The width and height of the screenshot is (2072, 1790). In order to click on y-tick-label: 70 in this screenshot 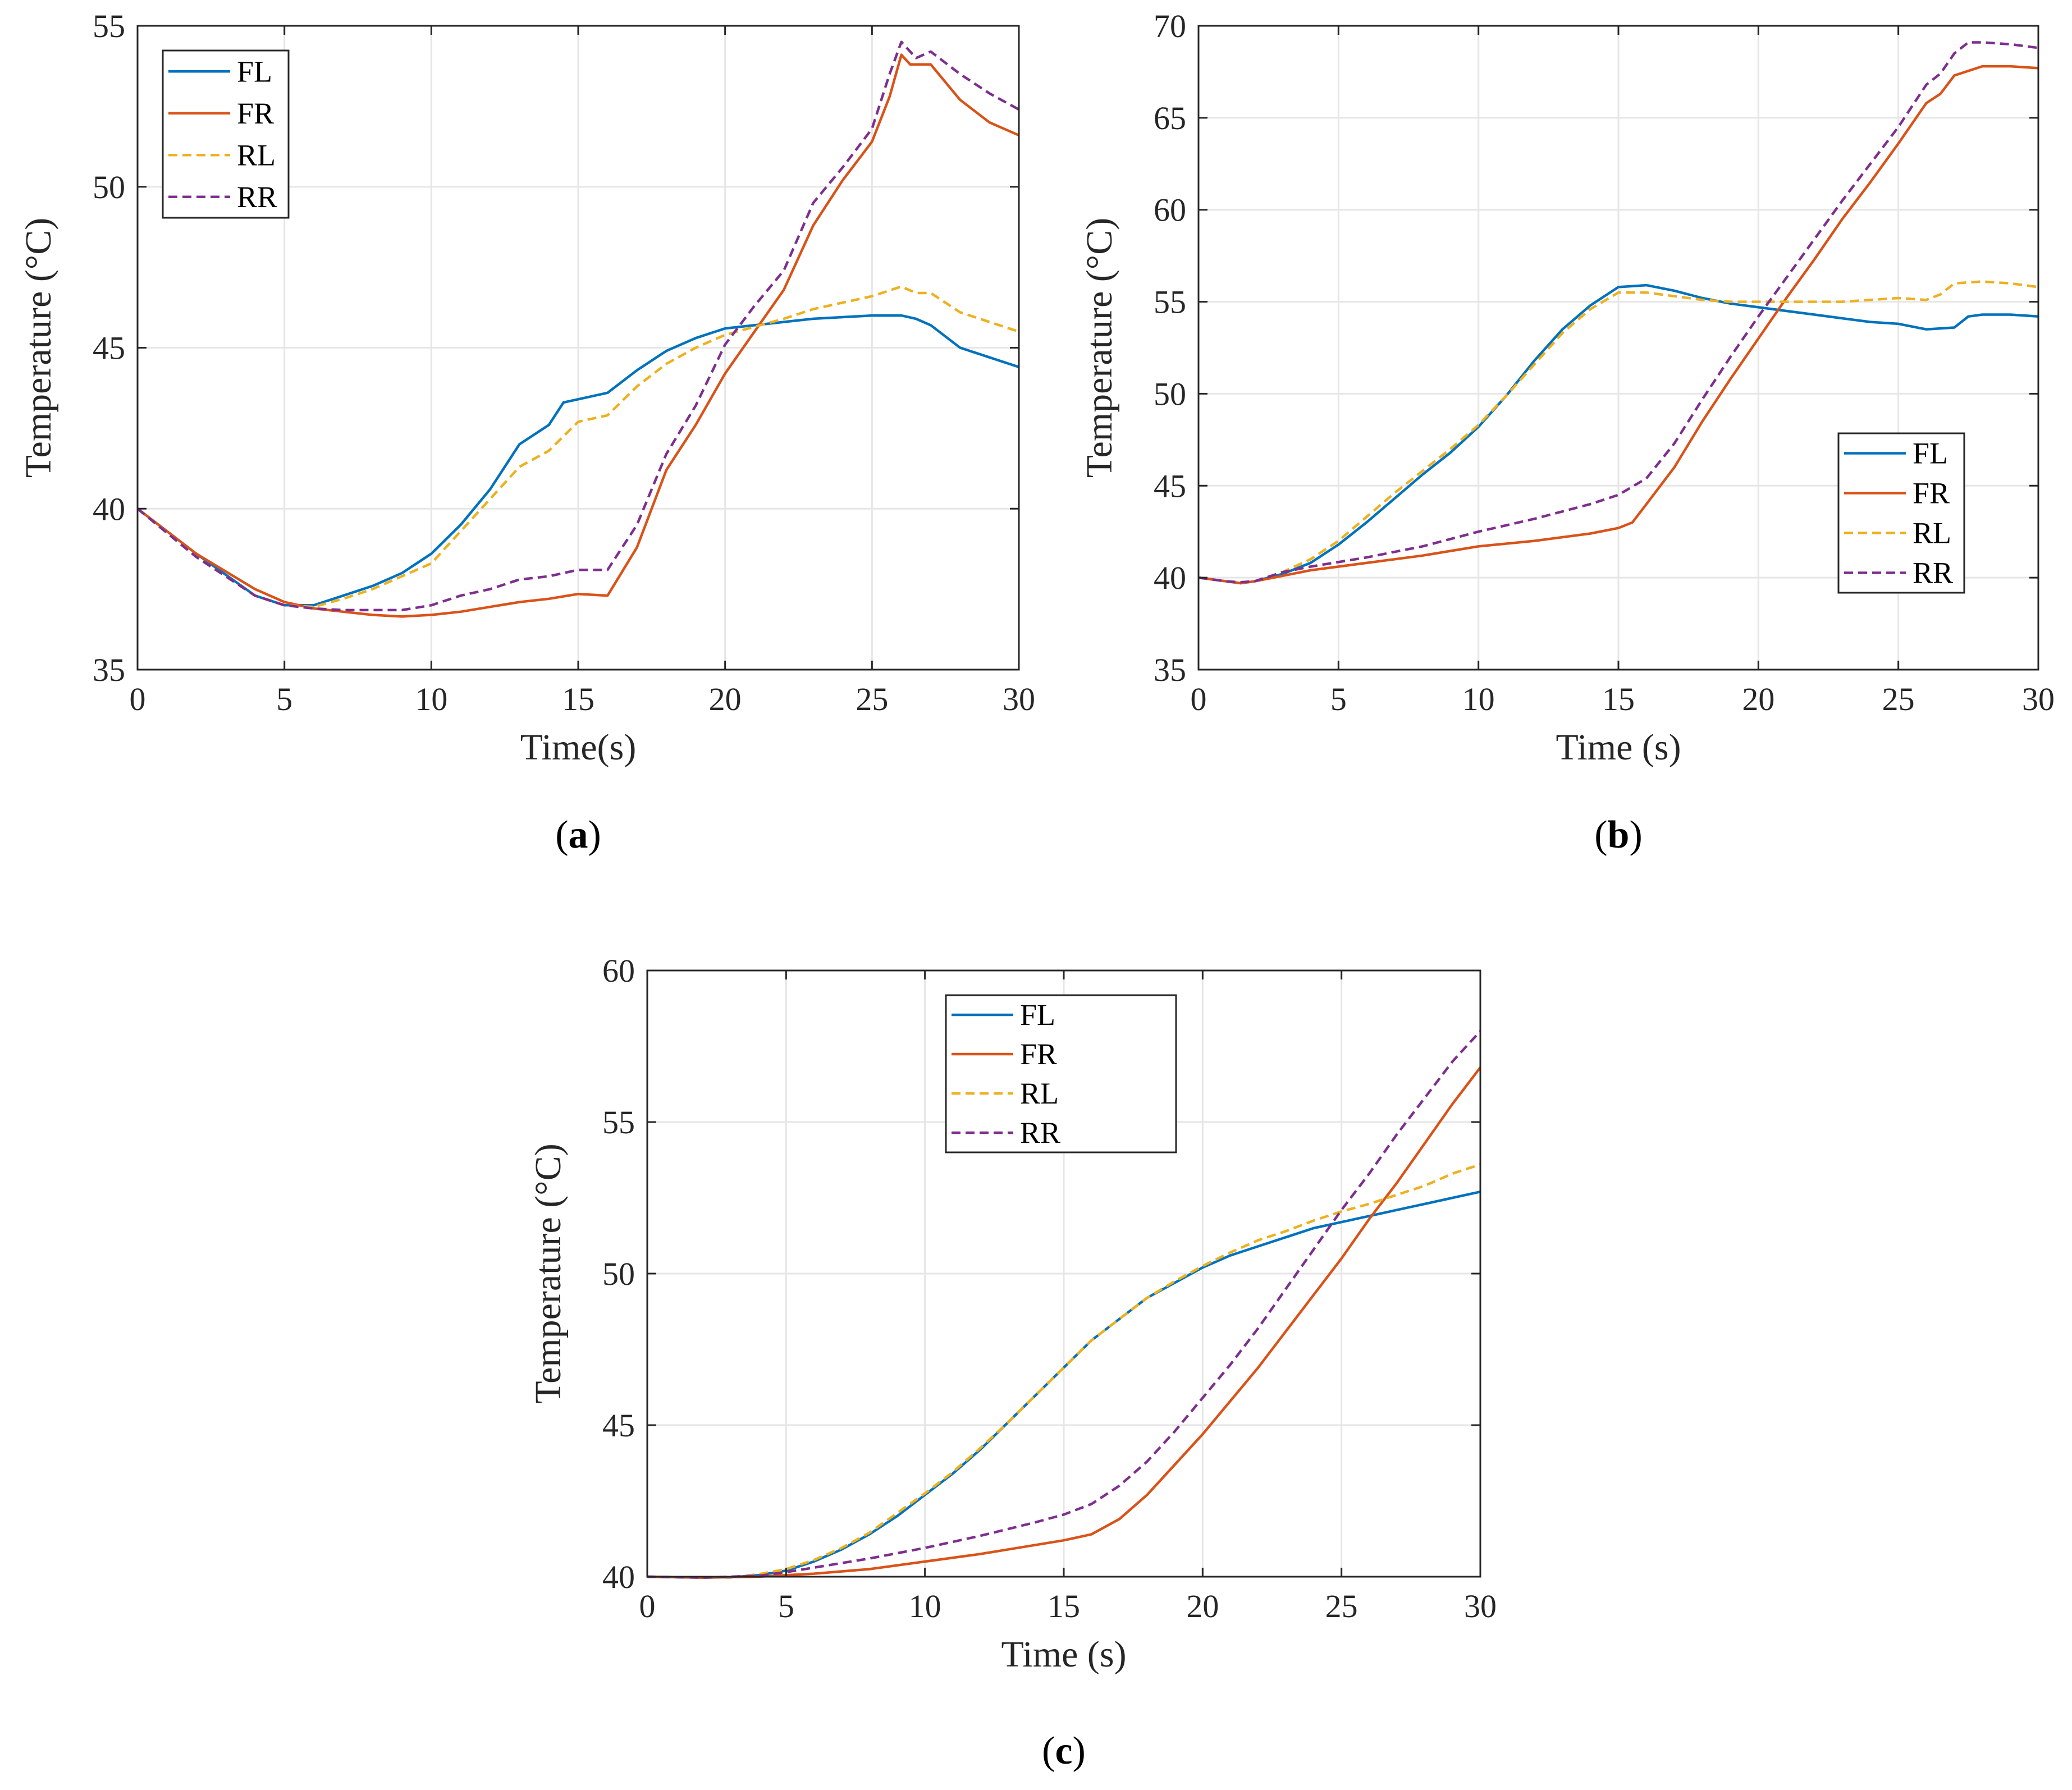, I will do `click(1170, 26)`.